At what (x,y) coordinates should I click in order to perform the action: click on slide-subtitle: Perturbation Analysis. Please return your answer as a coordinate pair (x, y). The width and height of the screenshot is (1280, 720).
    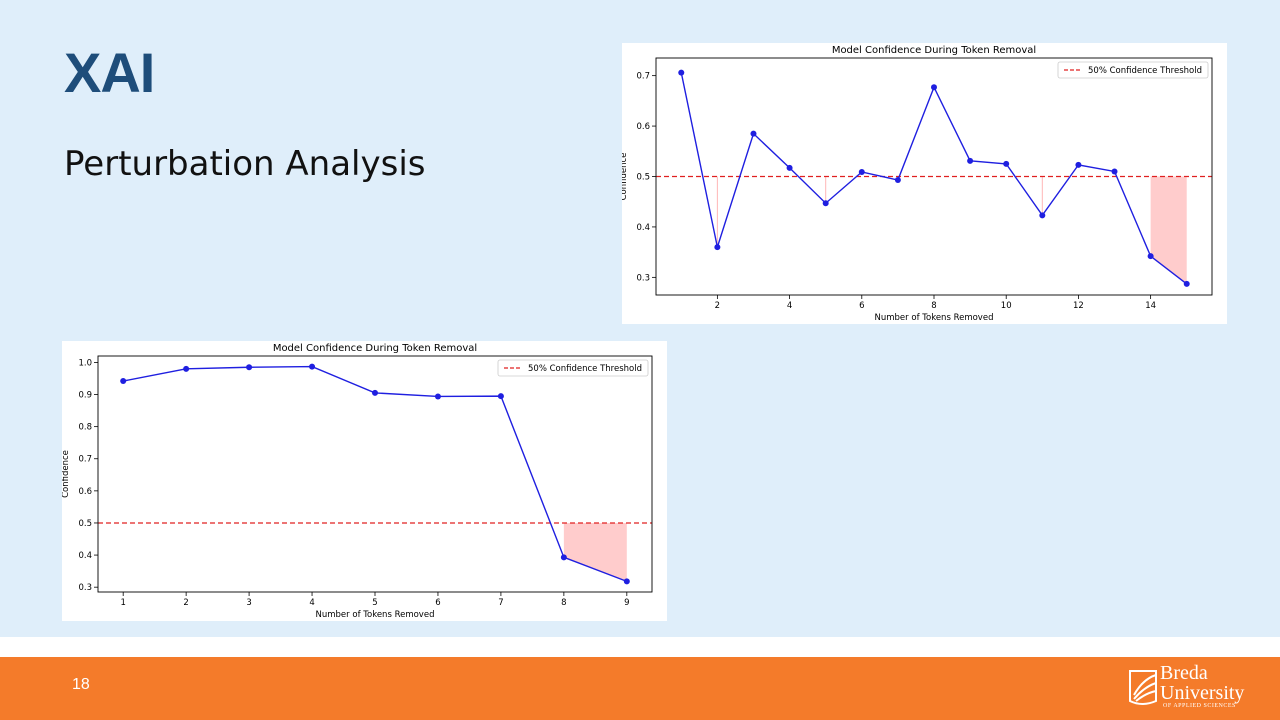
    Looking at the image, I should click on (245, 164).